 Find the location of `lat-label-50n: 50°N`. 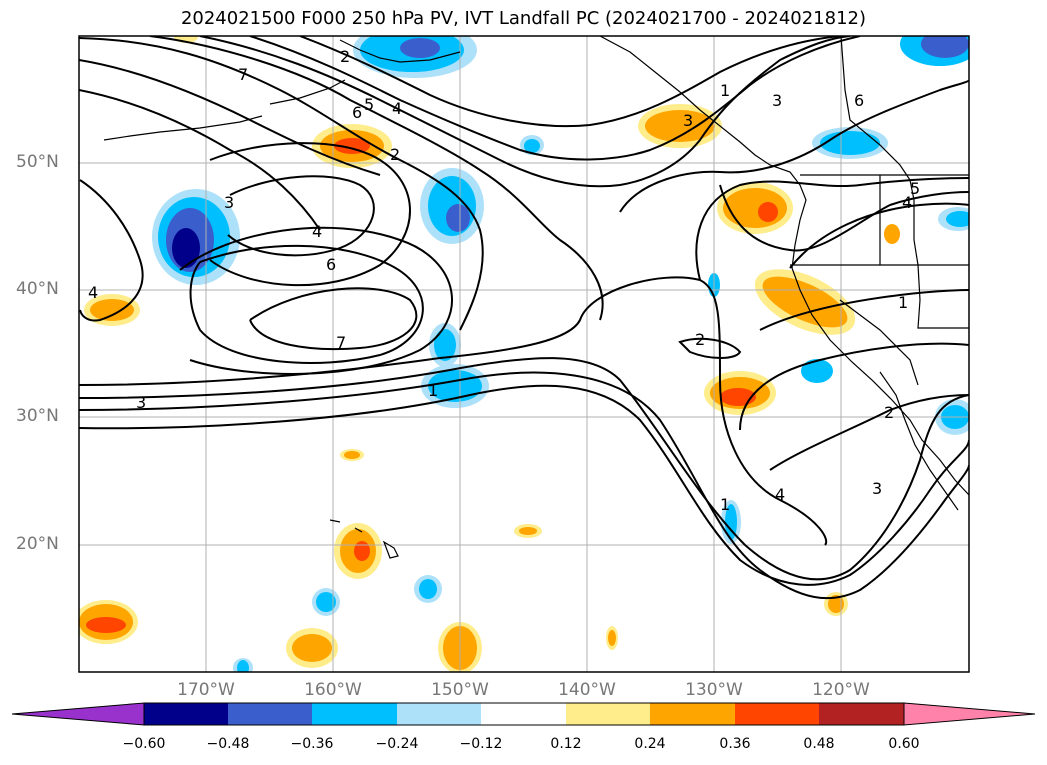

lat-label-50n: 50°N is located at coordinates (37, 162).